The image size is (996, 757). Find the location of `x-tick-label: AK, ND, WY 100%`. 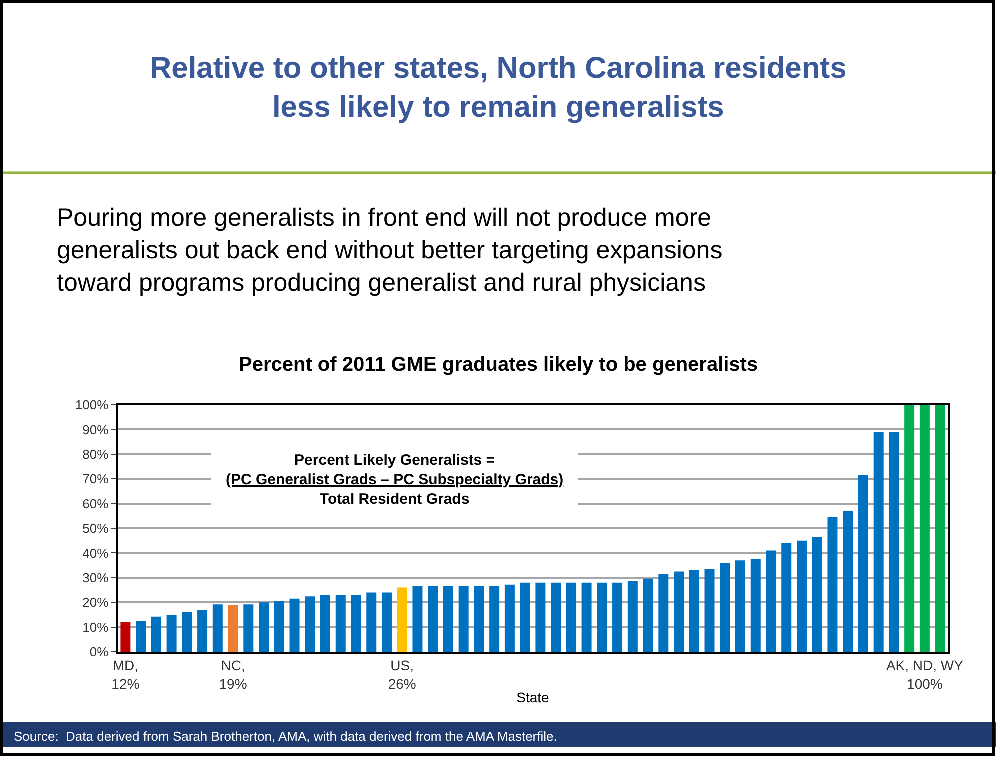

x-tick-label: AK, ND, WY 100% is located at coordinates (925, 675).